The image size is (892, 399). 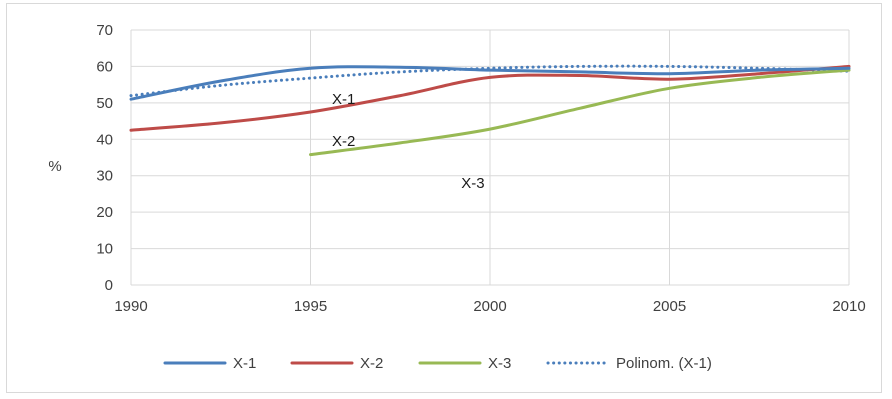 What do you see at coordinates (104, 212) in the screenshot?
I see `y-tick-label: 20` at bounding box center [104, 212].